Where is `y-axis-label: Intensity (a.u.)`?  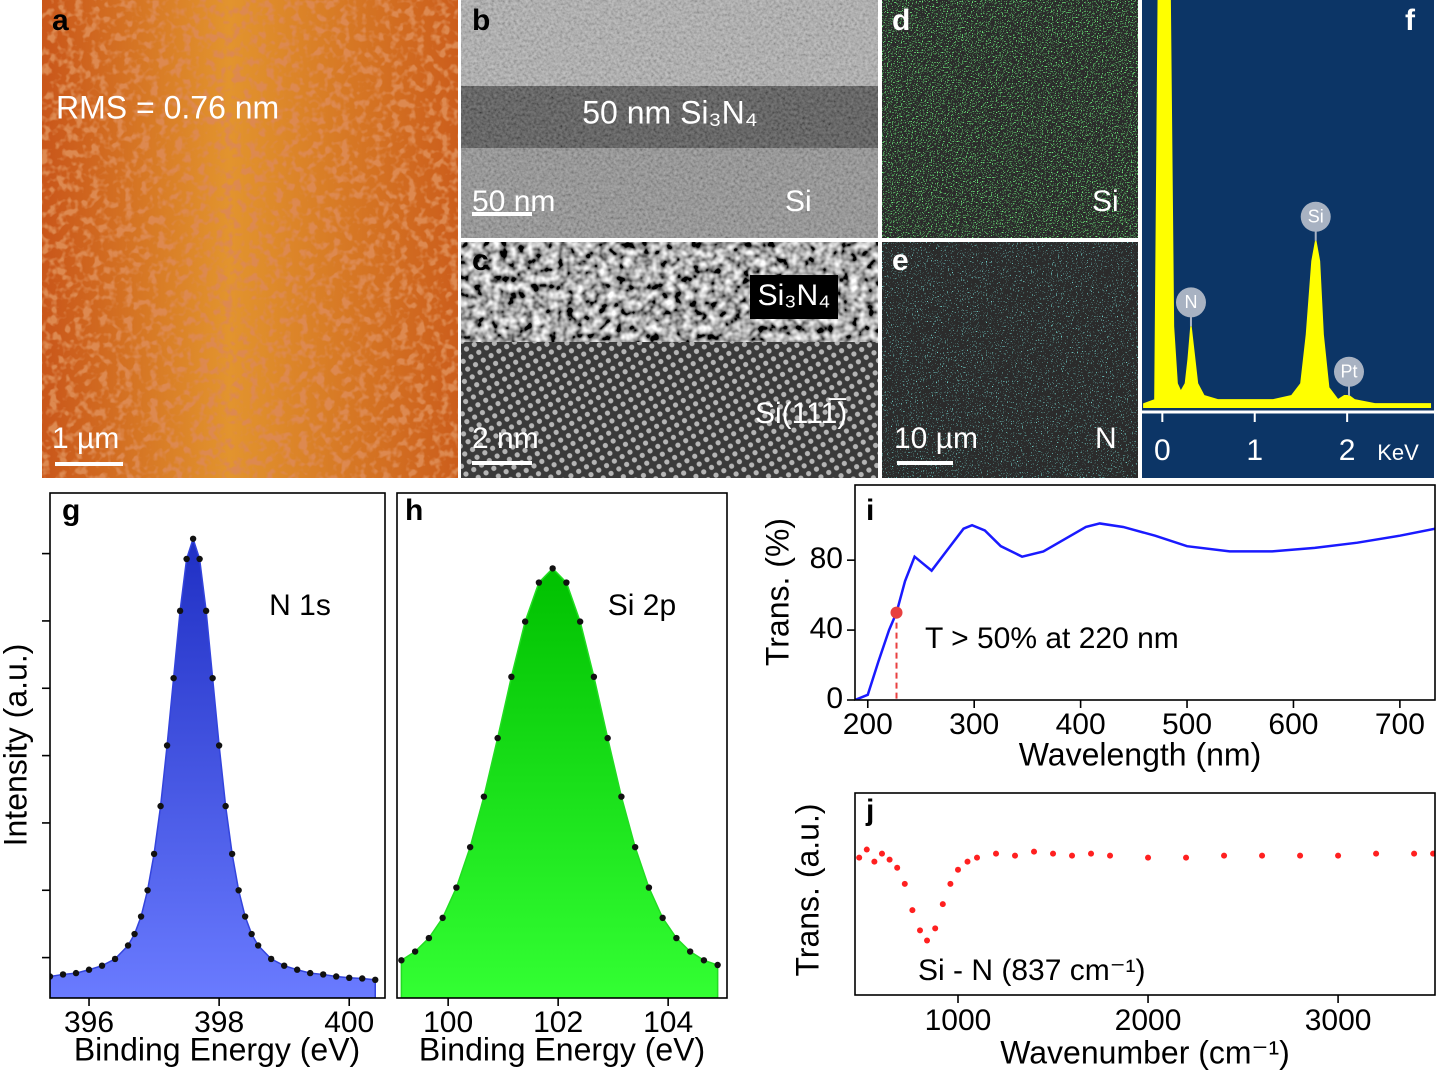 y-axis-label: Intensity (a.u.) is located at coordinates (16, 745).